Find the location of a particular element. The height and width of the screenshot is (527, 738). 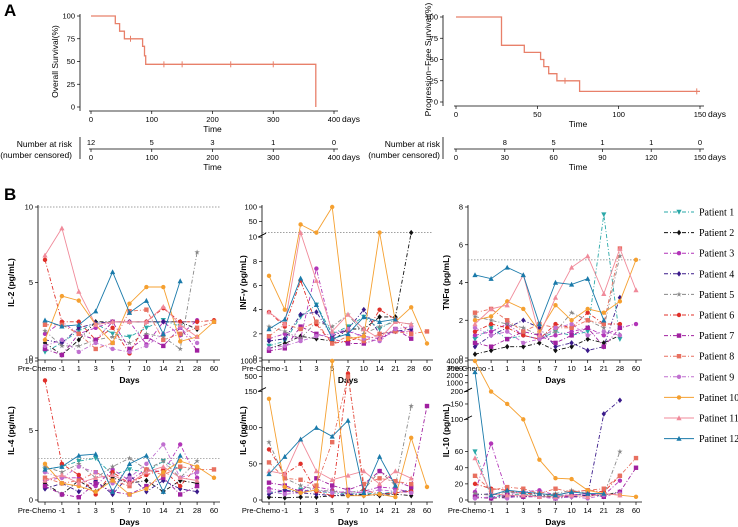

legend-marker is located at coordinates (679, 253).